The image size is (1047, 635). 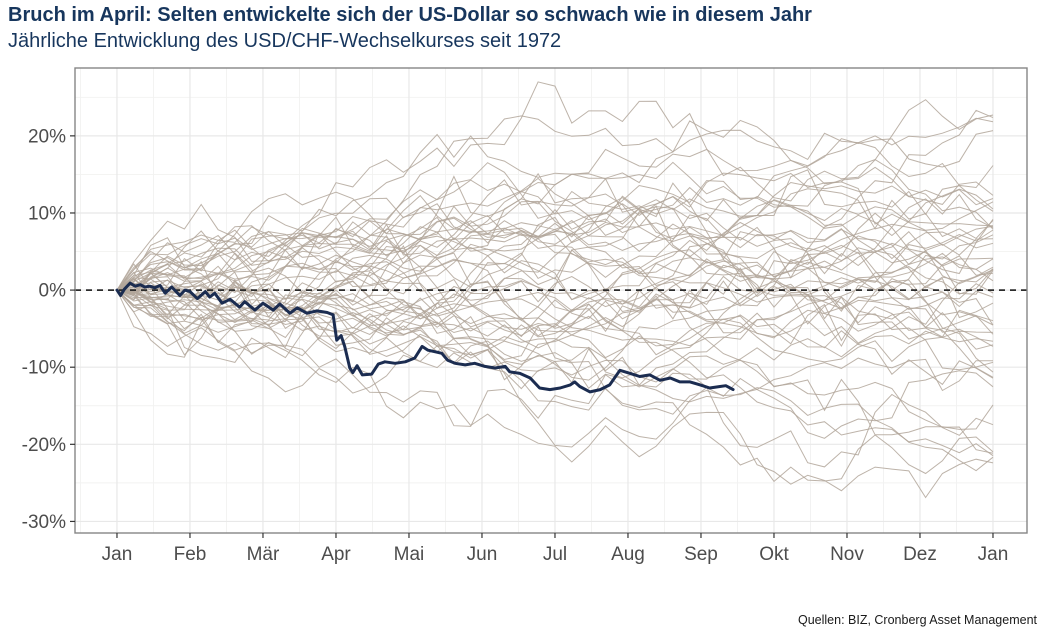 What do you see at coordinates (53, 291) in the screenshot?
I see `y-tick-label: 0%` at bounding box center [53, 291].